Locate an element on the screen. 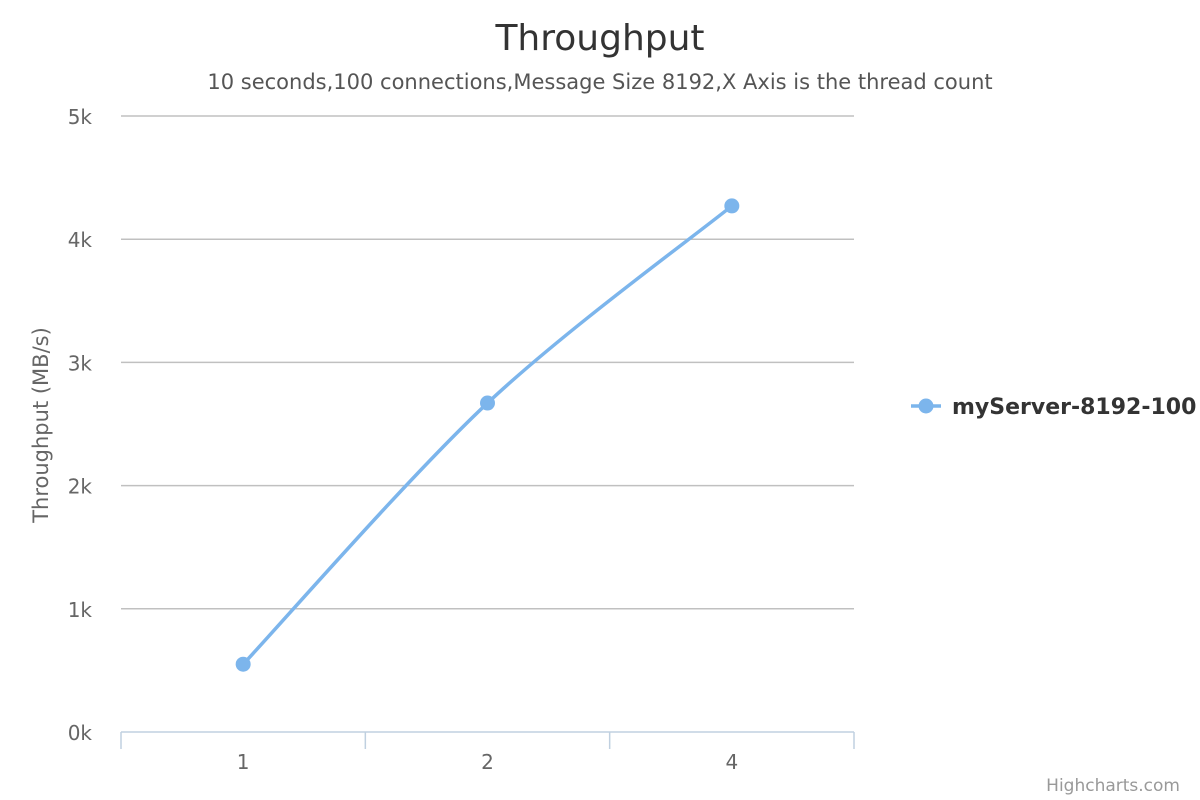 The width and height of the screenshot is (1200, 800). y-axis-label: Throughput (MB/s) is located at coordinates (41, 425).